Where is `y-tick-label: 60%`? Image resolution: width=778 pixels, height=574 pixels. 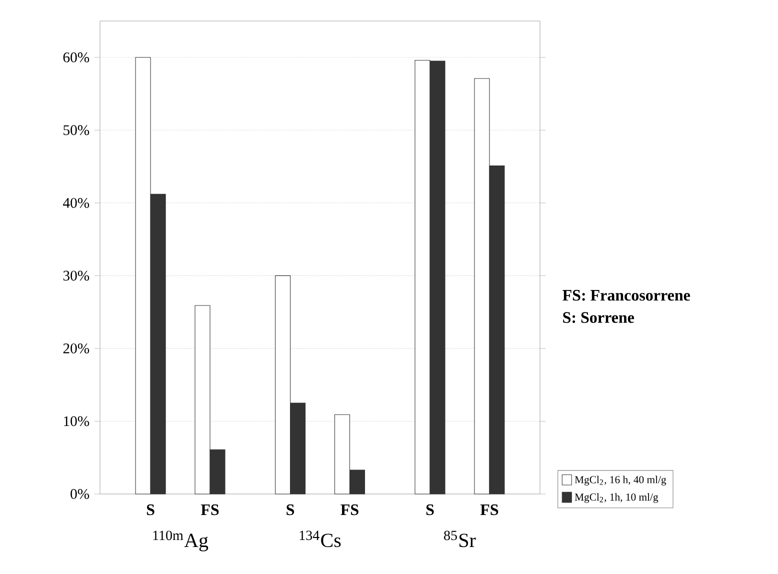 y-tick-label: 60% is located at coordinates (76, 57).